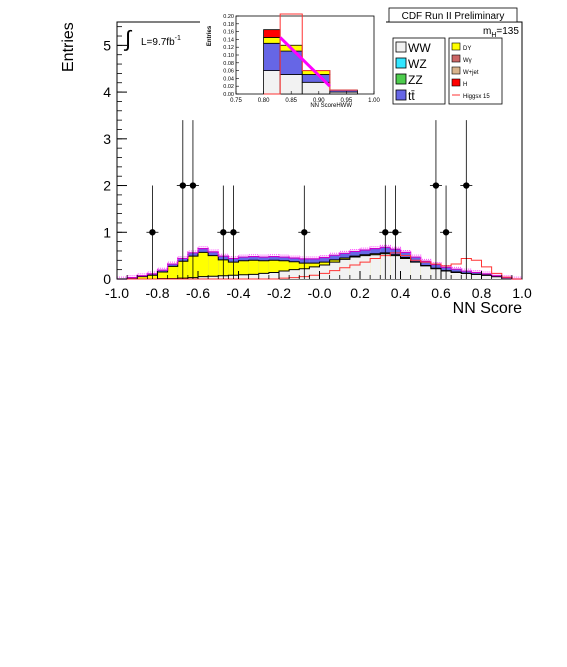  Describe the element at coordinates (107, 232) in the screenshot. I see `y-tick-label: 1` at that location.